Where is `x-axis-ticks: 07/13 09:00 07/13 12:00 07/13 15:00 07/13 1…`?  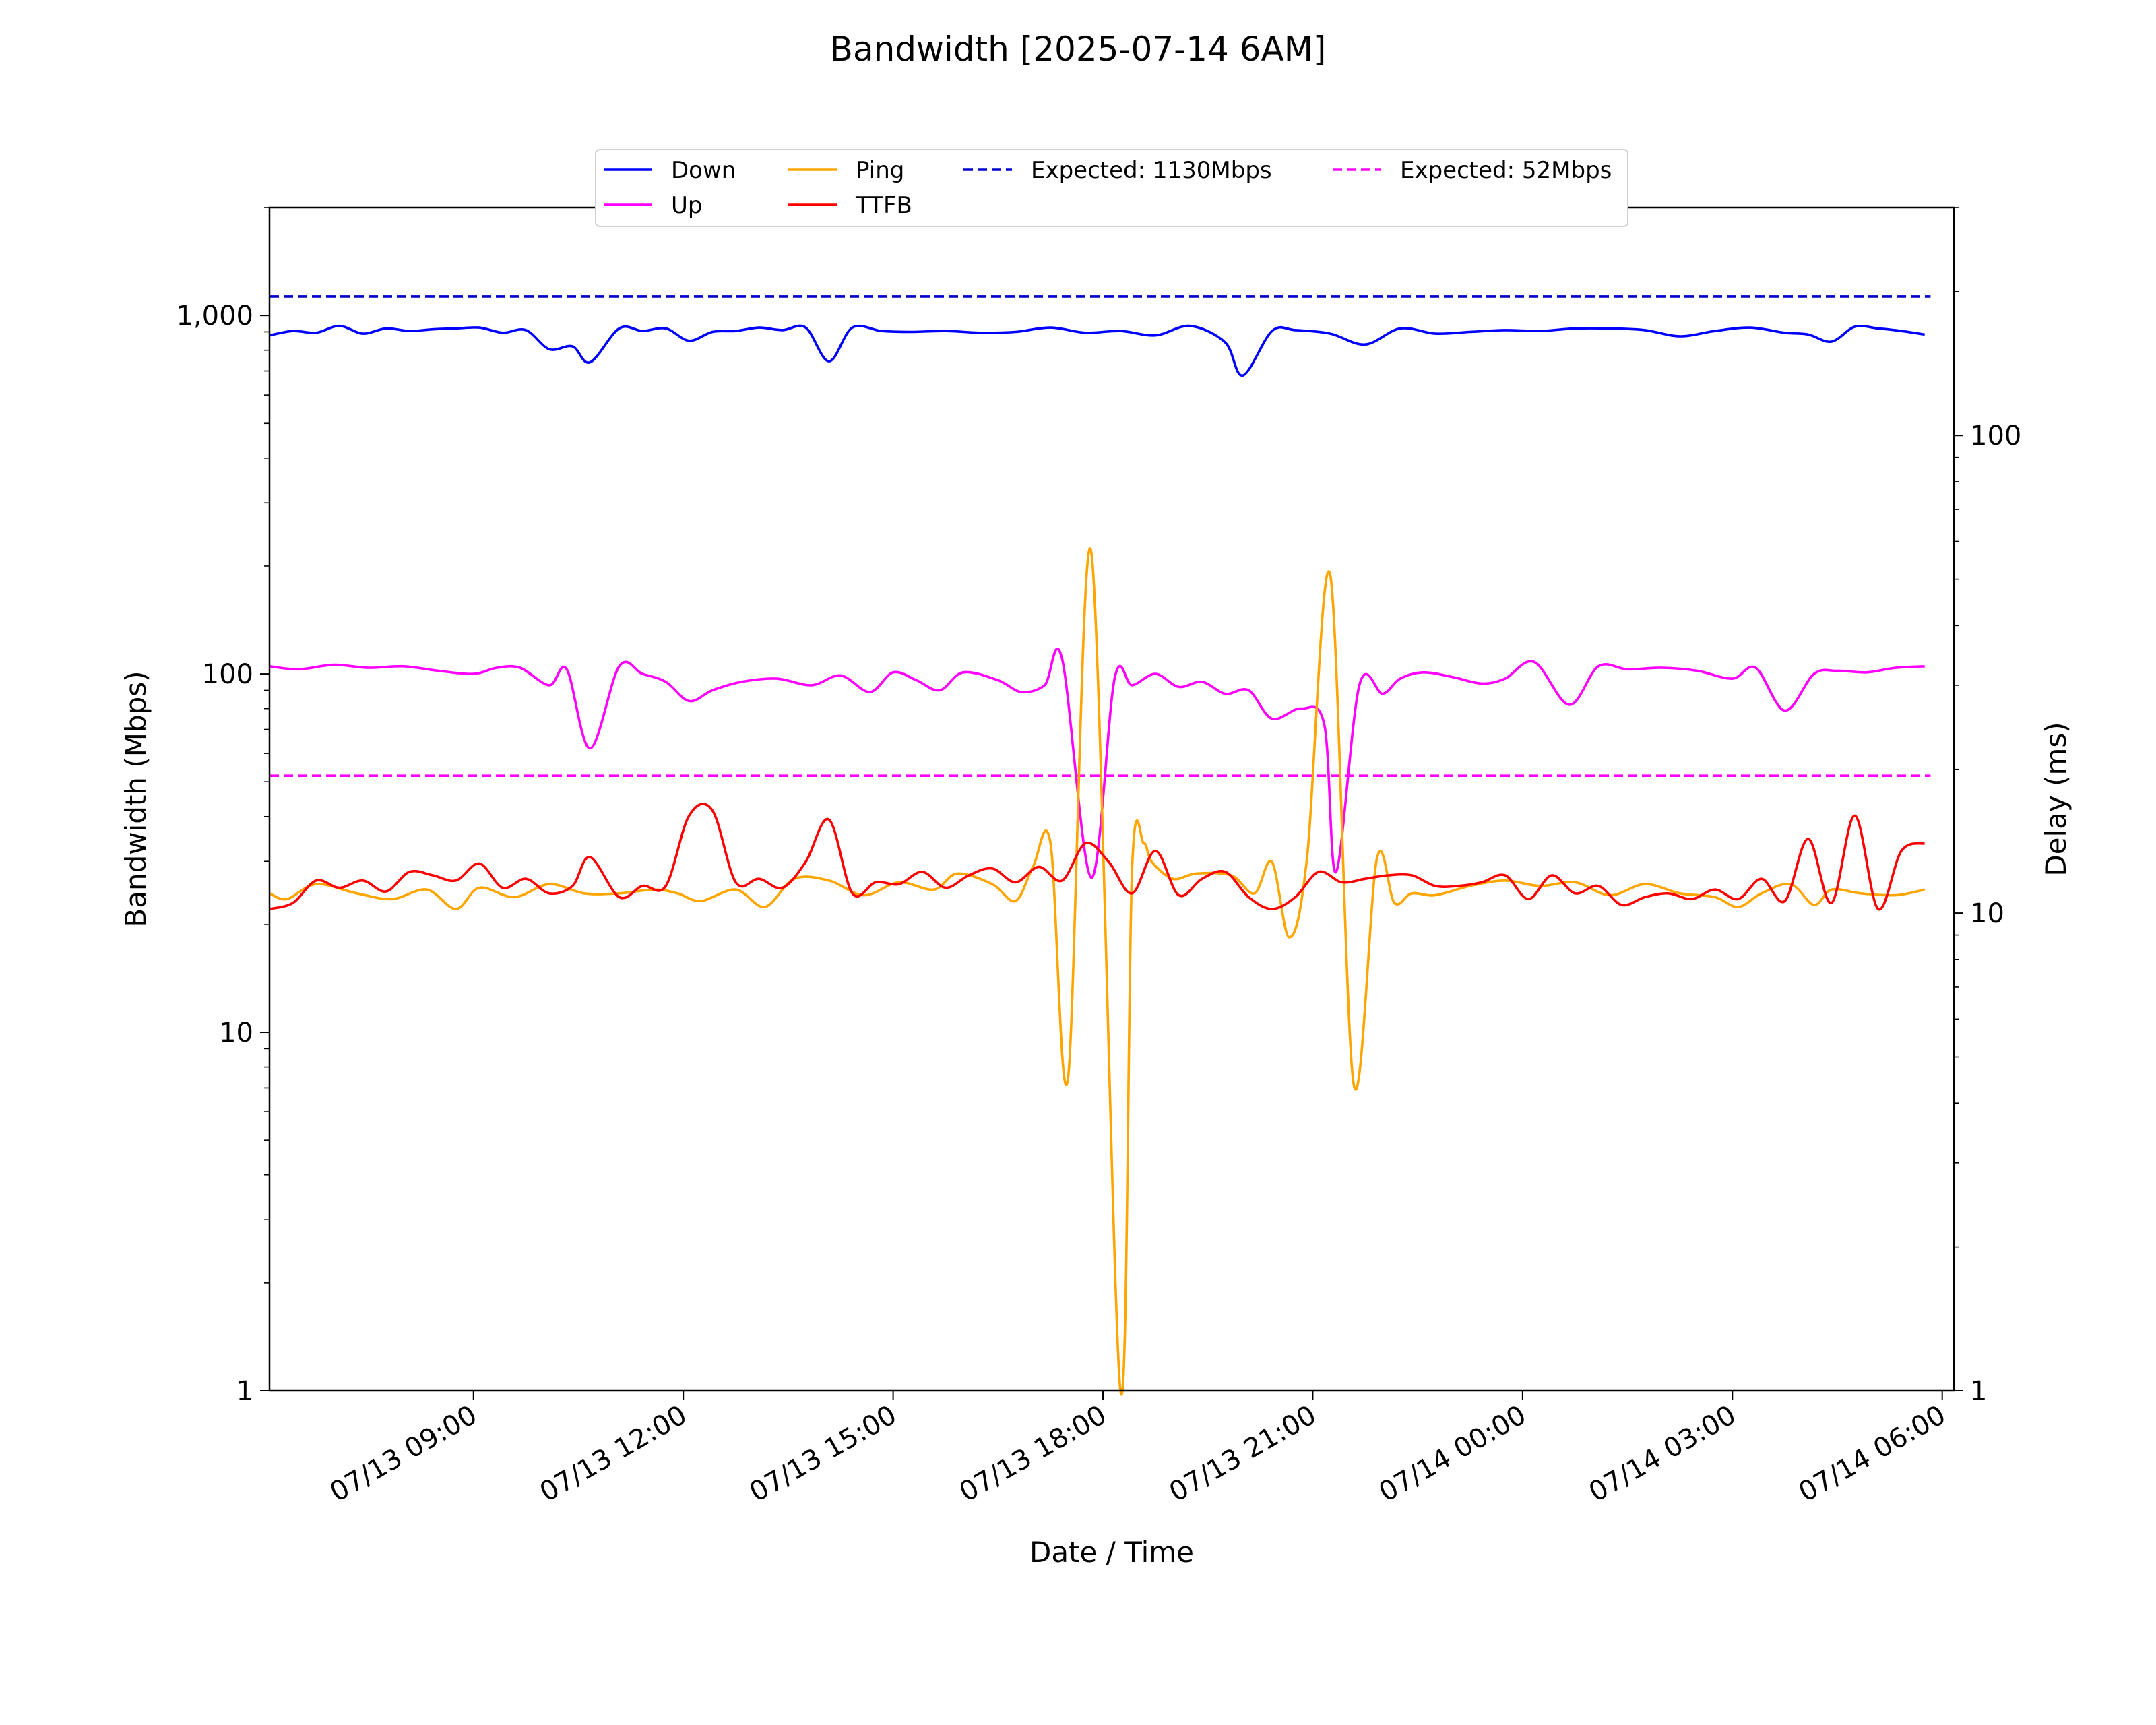 x-axis-ticks: 07/13 09:00 07/13 12:00 07/13 15:00 07/13 1… is located at coordinates (1138, 1449).